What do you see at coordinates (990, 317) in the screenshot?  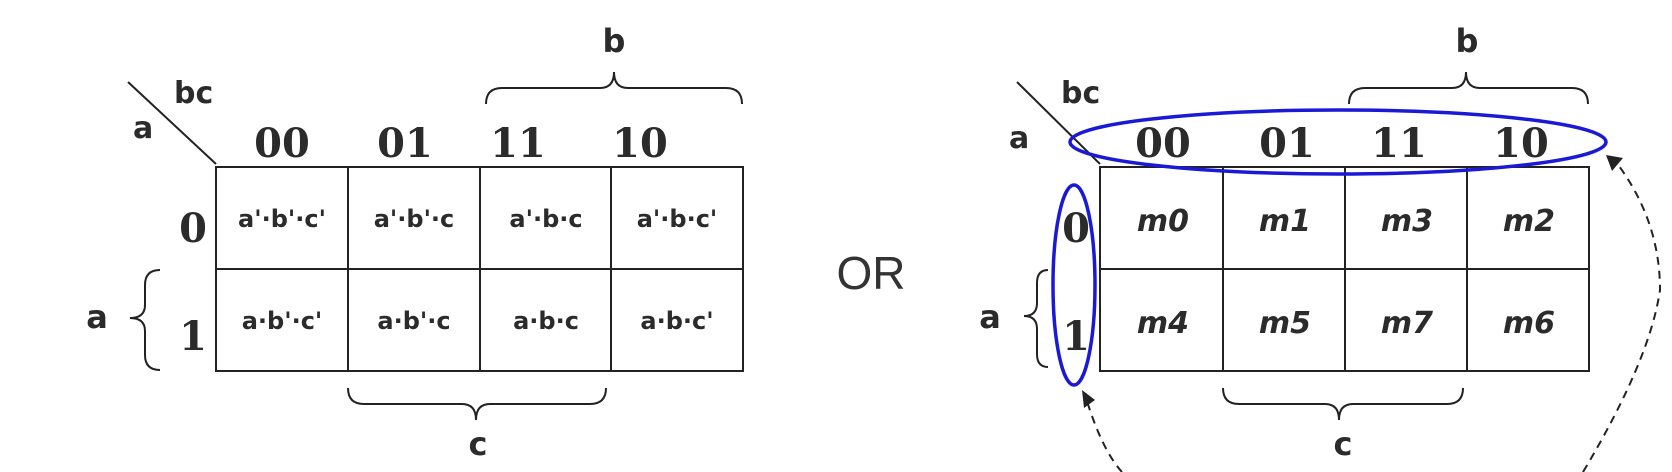 I see `right-brace-a-label: a` at bounding box center [990, 317].